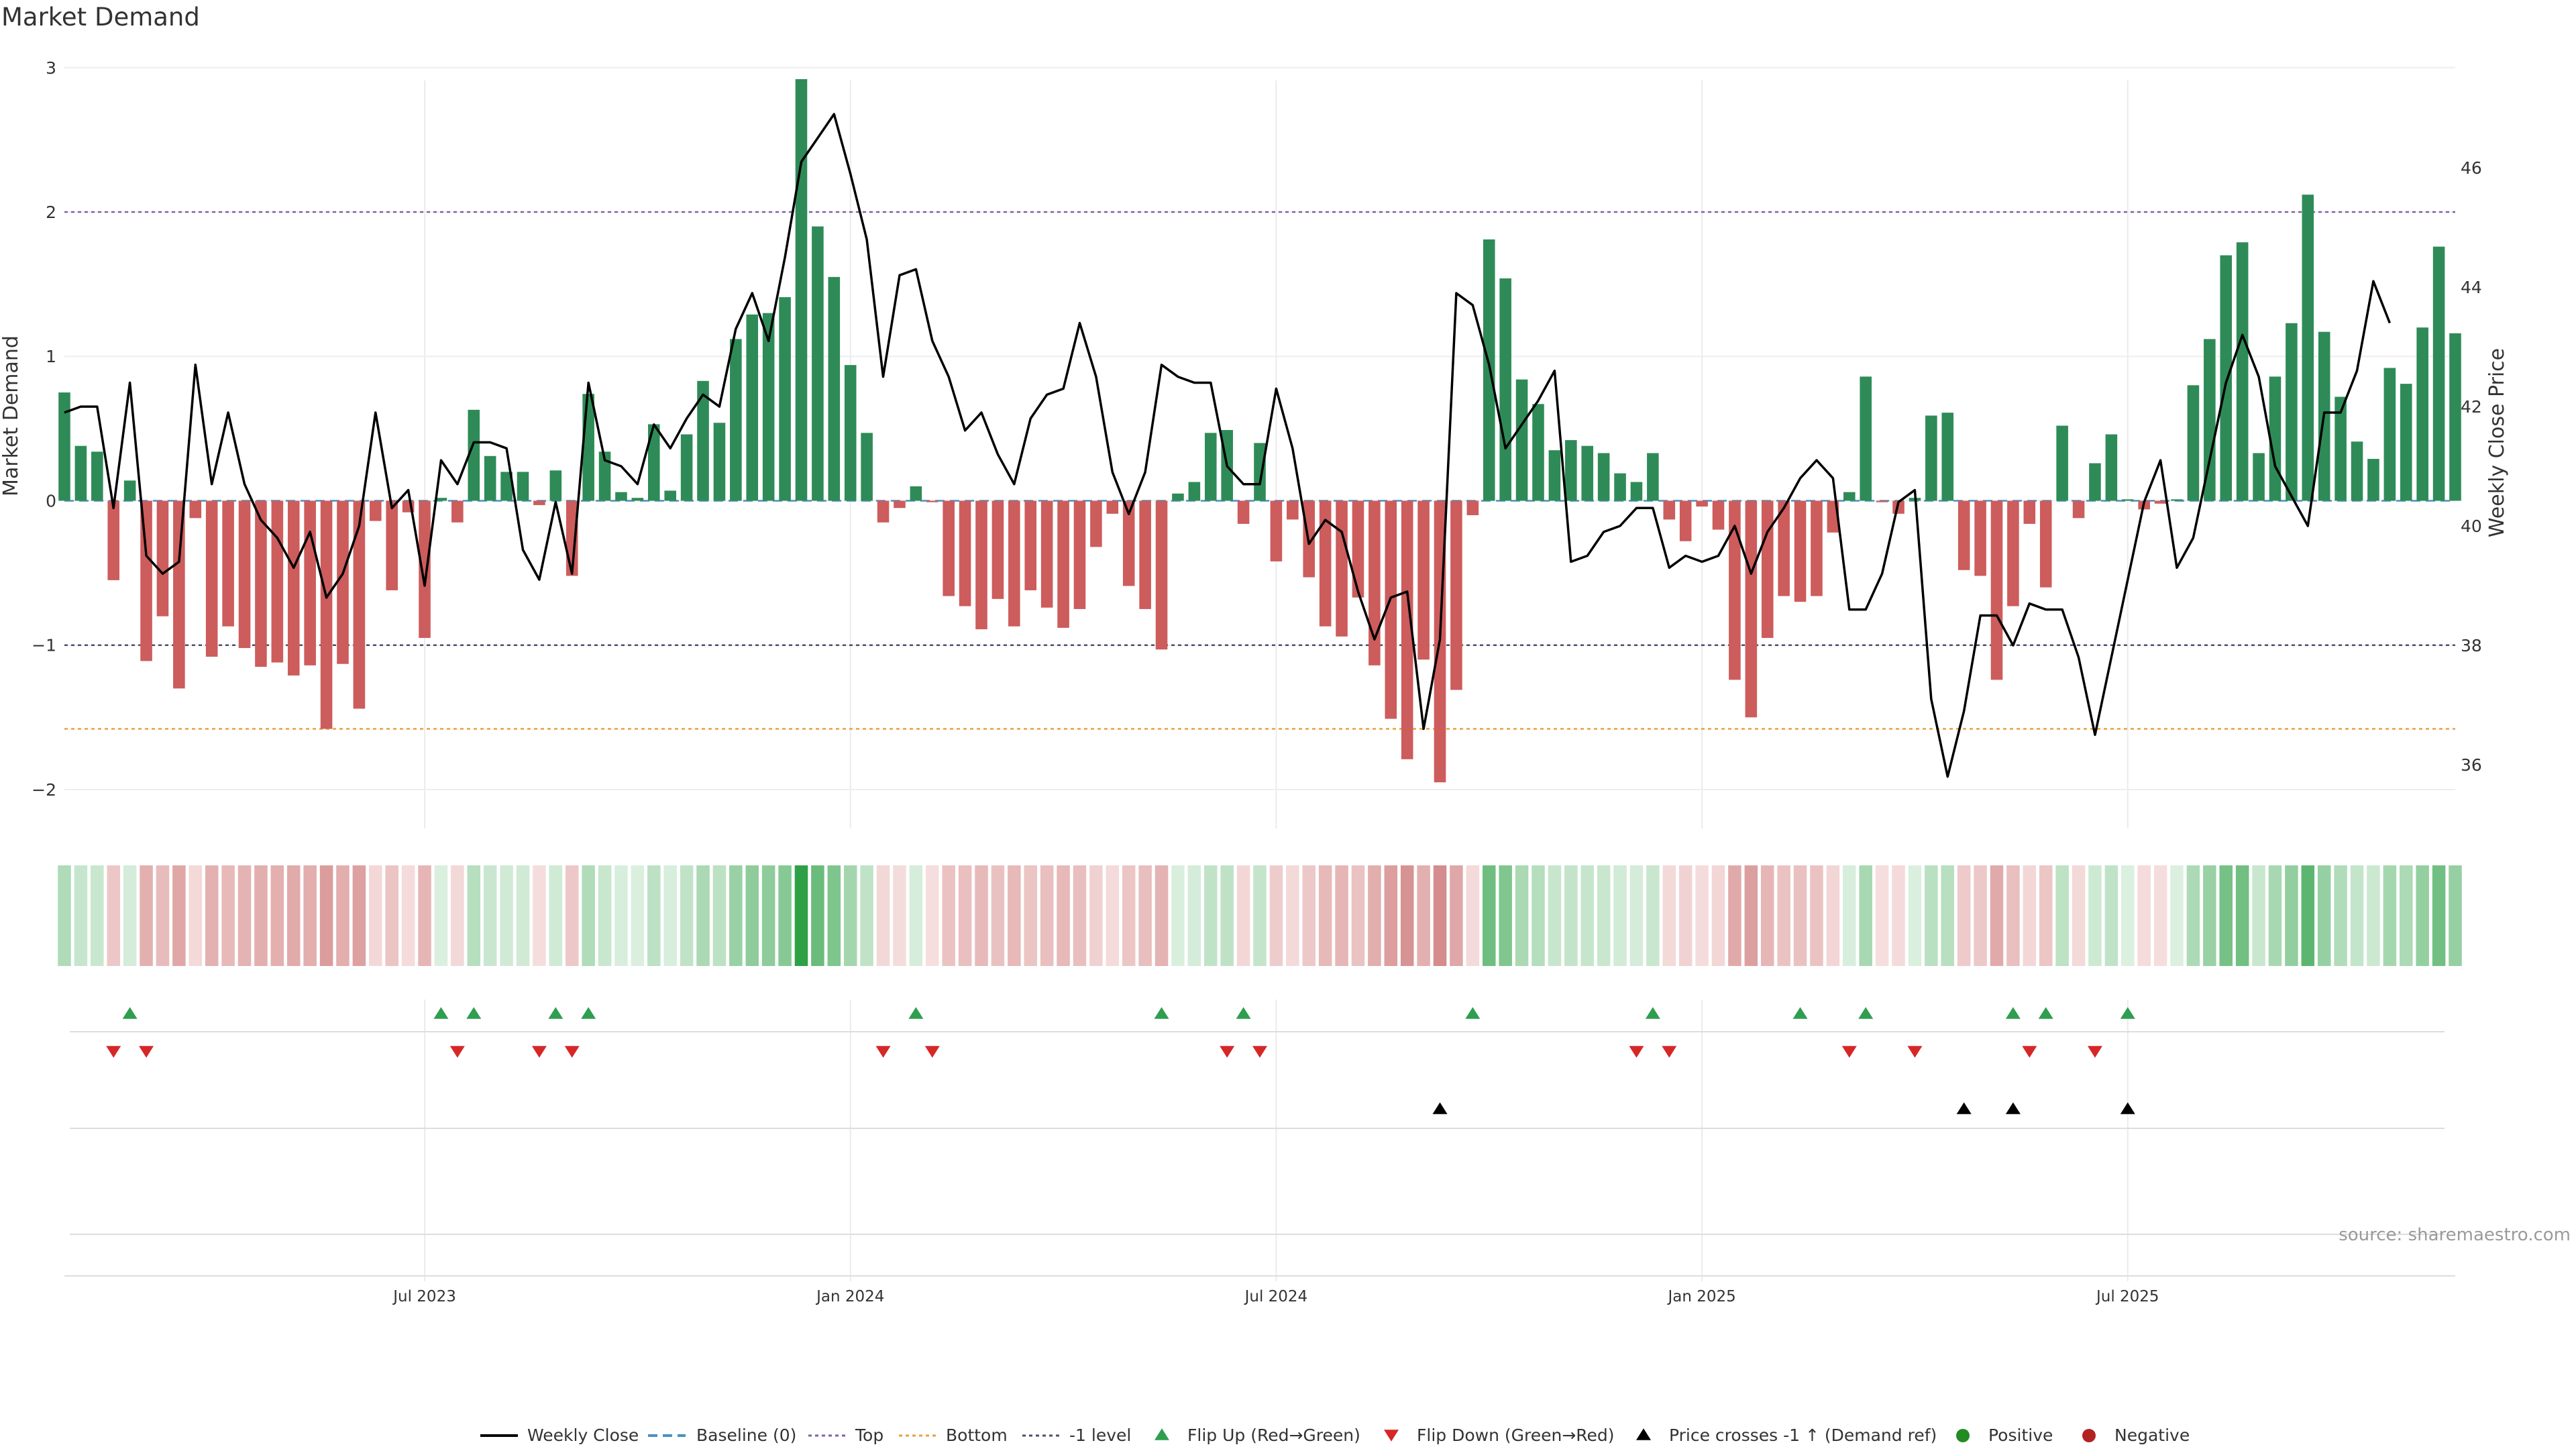 The image size is (2576, 1449). What do you see at coordinates (2455, 1235) in the screenshot?
I see `source-note: source: sharemaestro.com` at bounding box center [2455, 1235].